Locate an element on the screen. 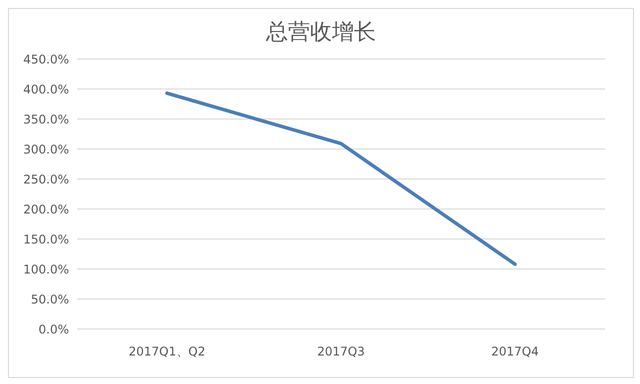 The width and height of the screenshot is (640, 384). y-tick-label: 200.0% is located at coordinates (46, 209).